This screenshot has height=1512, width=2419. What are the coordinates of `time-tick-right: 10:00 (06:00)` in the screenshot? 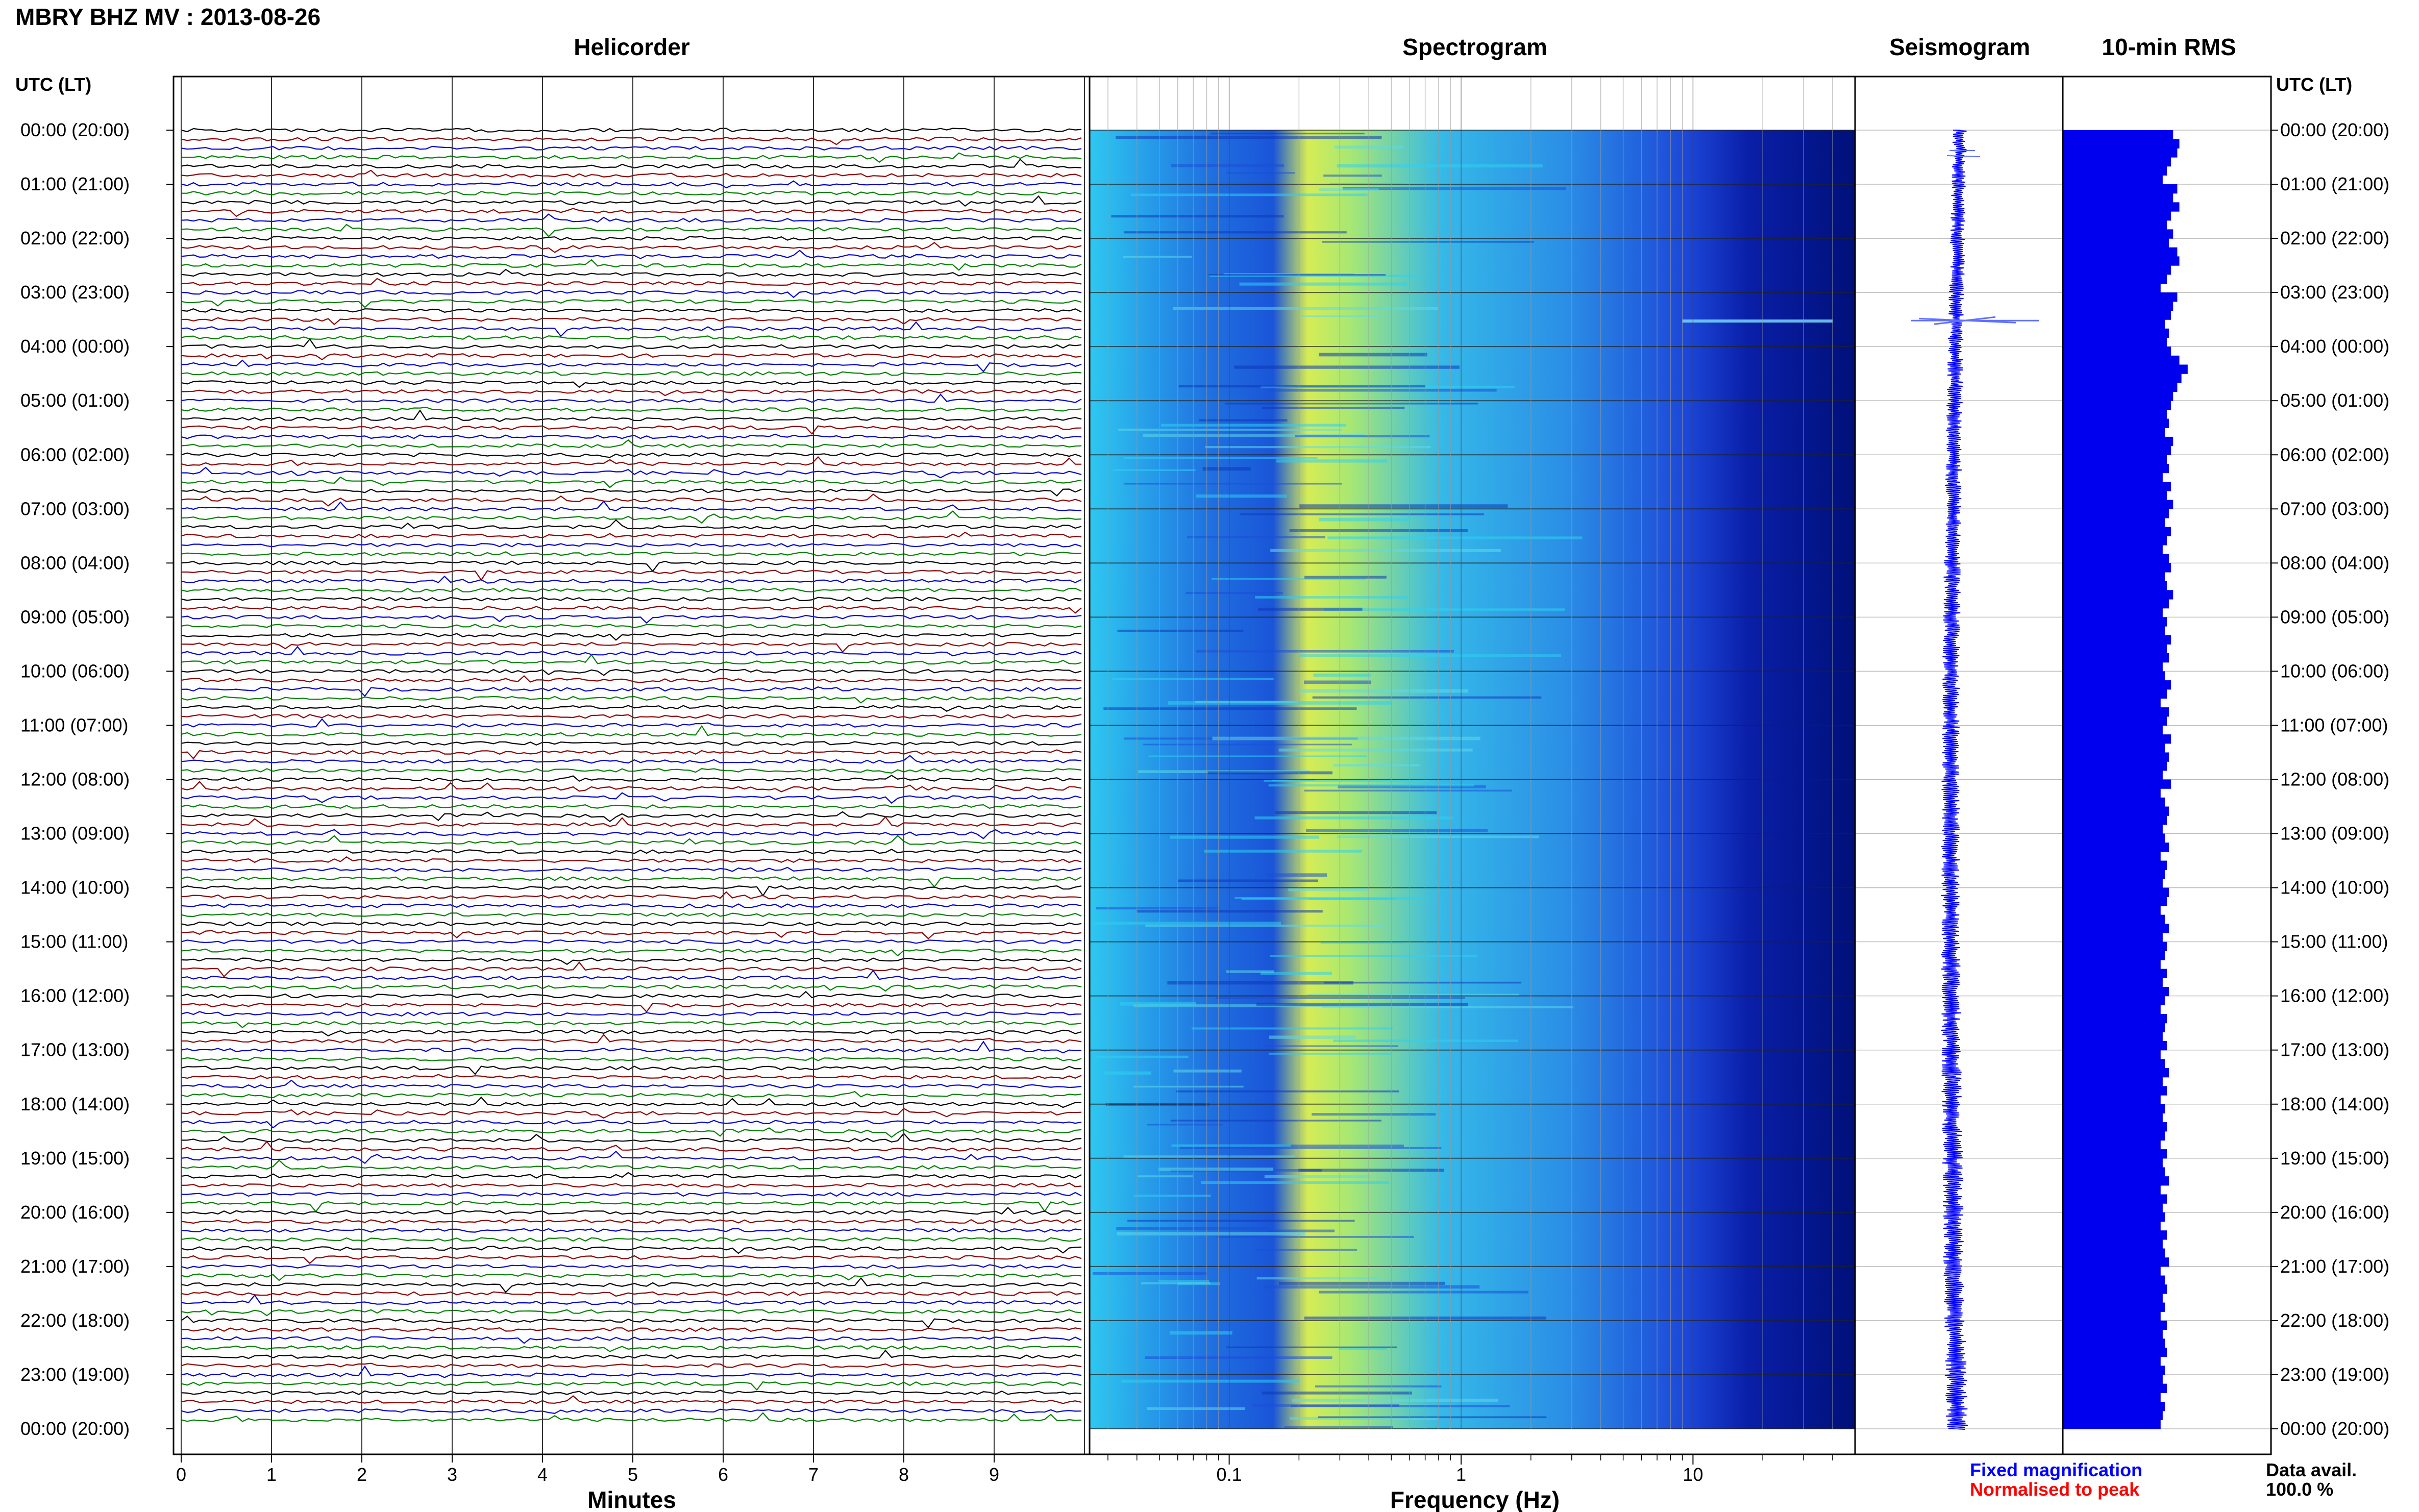 It's located at (2334, 670).